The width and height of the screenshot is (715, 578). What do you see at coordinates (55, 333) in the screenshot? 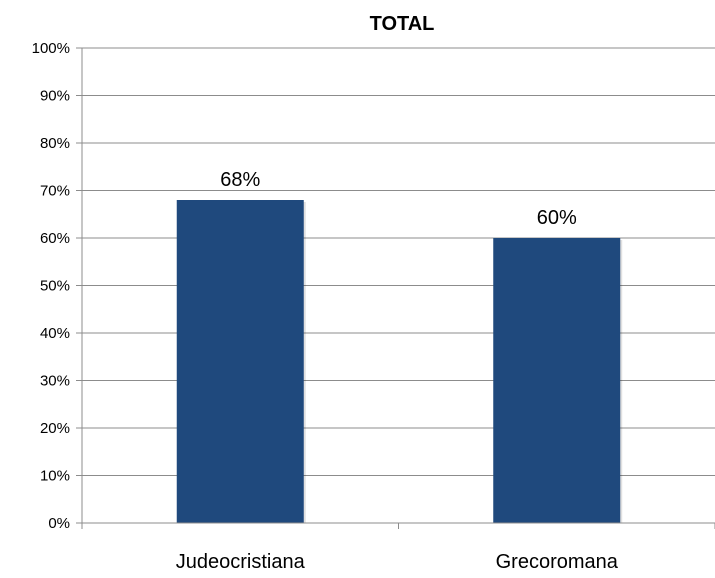
I see `y-tick-label: 40%` at bounding box center [55, 333].